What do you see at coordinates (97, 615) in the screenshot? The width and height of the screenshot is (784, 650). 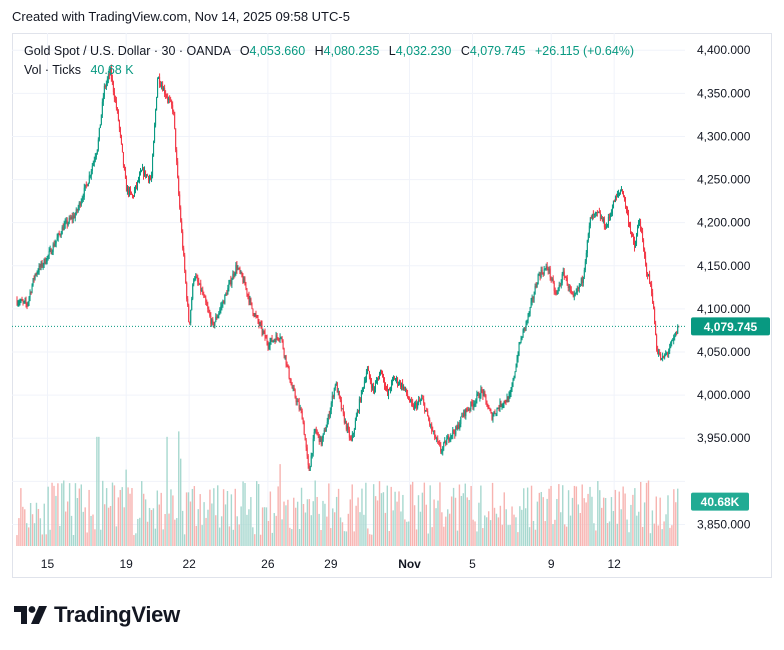 I see `tradingview-logo: TradingView` at bounding box center [97, 615].